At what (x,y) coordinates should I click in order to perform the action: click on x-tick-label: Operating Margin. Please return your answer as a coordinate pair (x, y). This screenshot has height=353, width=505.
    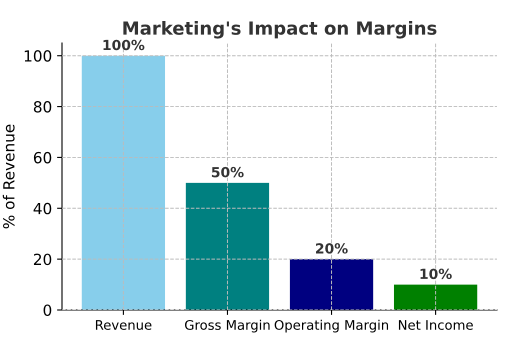
    Looking at the image, I should click on (331, 326).